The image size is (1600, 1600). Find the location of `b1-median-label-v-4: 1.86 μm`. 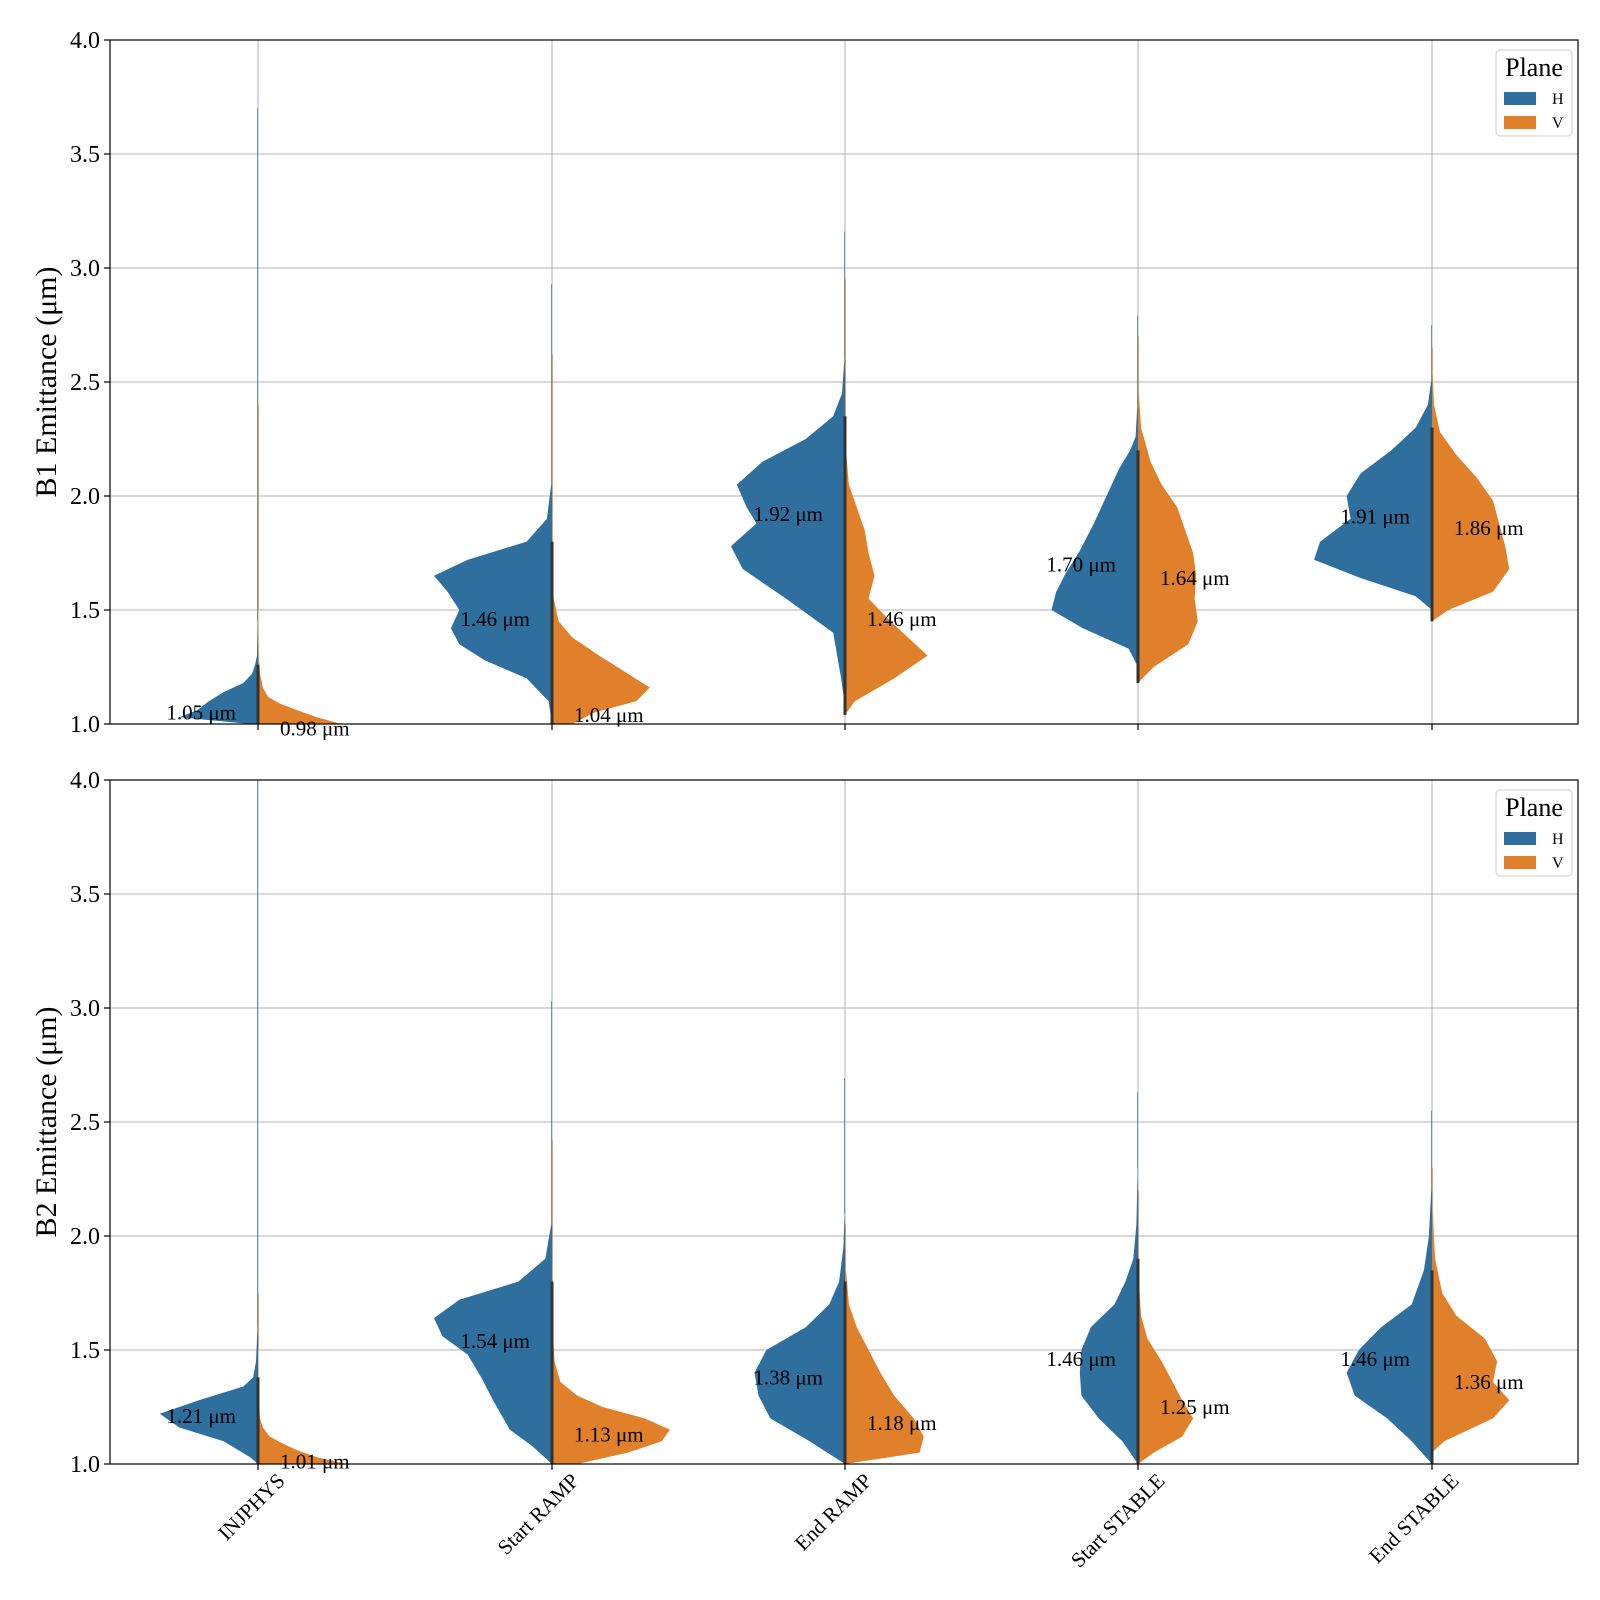

b1-median-label-v-4: 1.86 μm is located at coordinates (1489, 528).